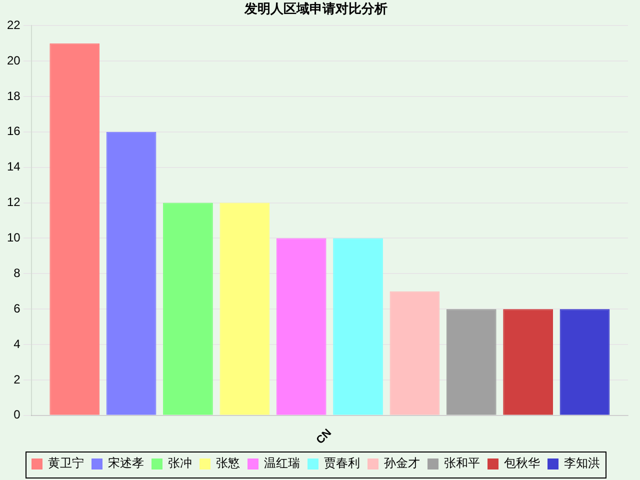  Describe the element at coordinates (522, 463) in the screenshot. I see `legend-label: 包秋华` at that location.